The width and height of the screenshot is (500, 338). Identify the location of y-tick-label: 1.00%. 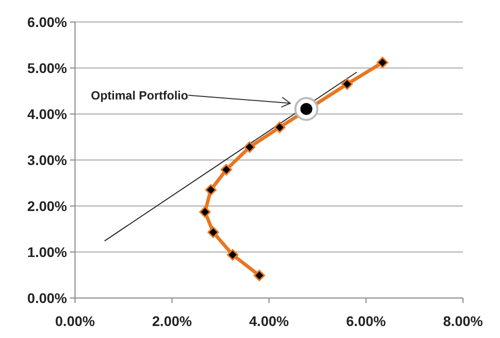
(47, 252).